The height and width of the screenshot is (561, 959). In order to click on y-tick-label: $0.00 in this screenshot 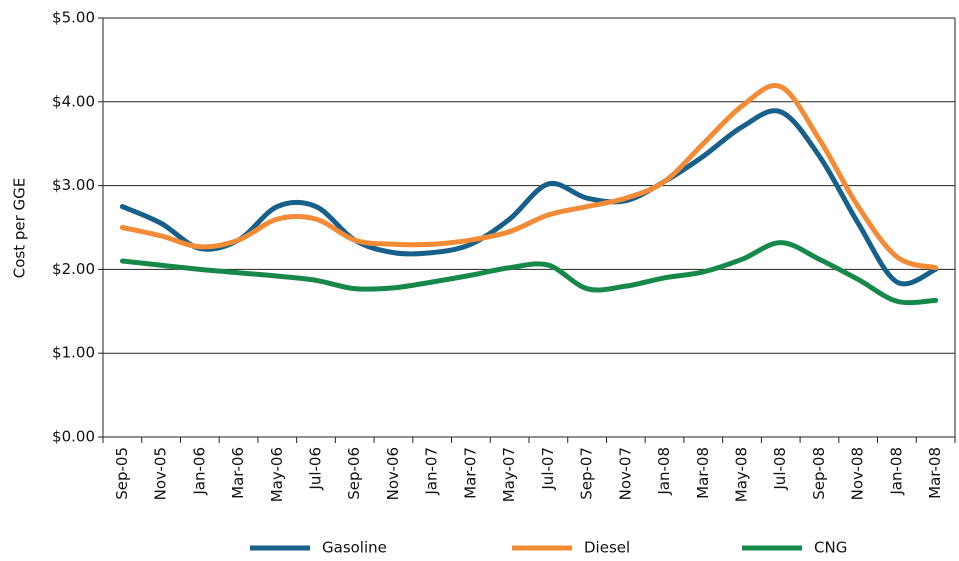, I will do `click(73, 437)`.